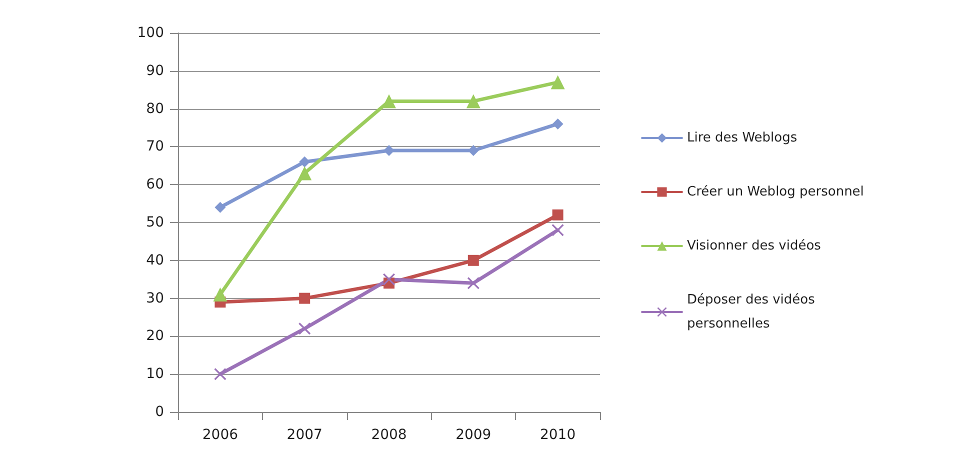  I want to click on x-tick-label: 2007, so click(304, 435).